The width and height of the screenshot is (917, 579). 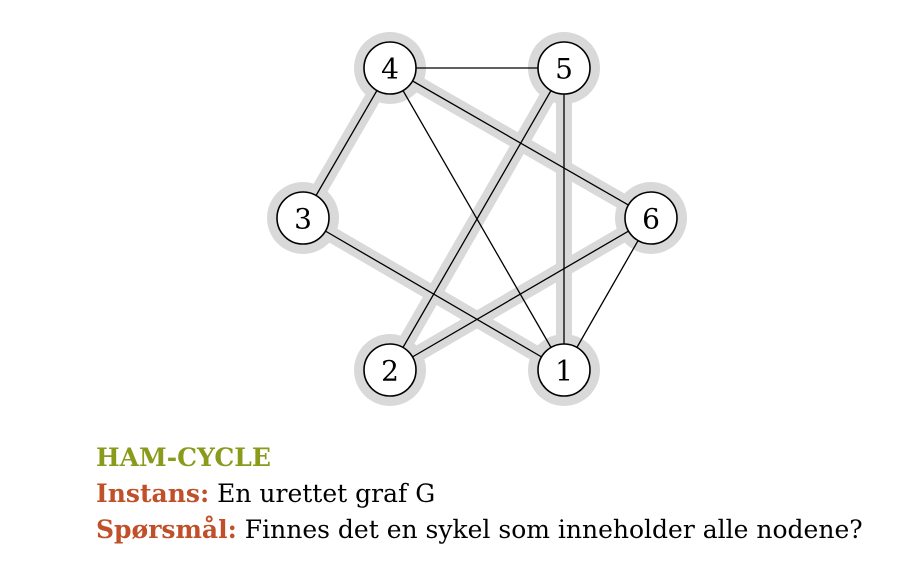 What do you see at coordinates (166, 529) in the screenshot?
I see `question-label: Spørsmål:` at bounding box center [166, 529].